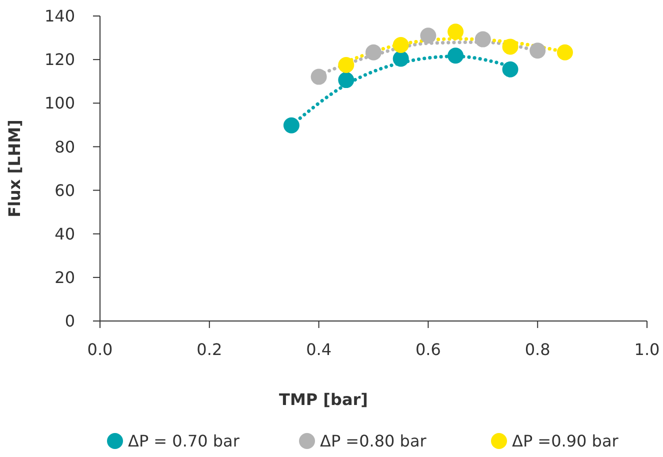  Describe the element at coordinates (100, 349) in the screenshot. I see `x-tick-label: 0.0` at that location.